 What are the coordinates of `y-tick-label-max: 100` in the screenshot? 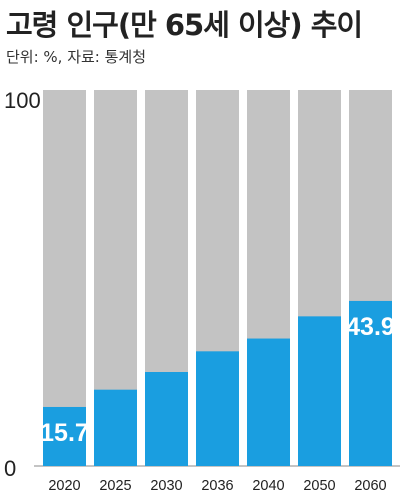 It's located at (22, 100).